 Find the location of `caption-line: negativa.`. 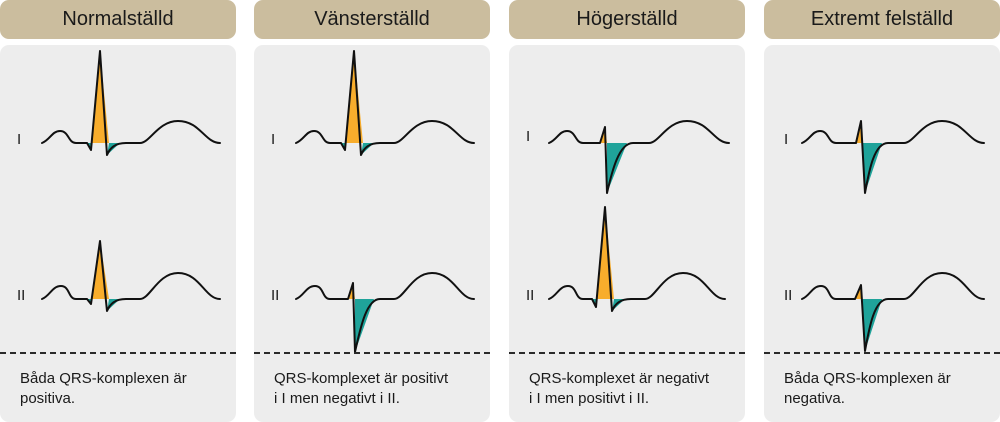

caption-line: negativa. is located at coordinates (814, 398).